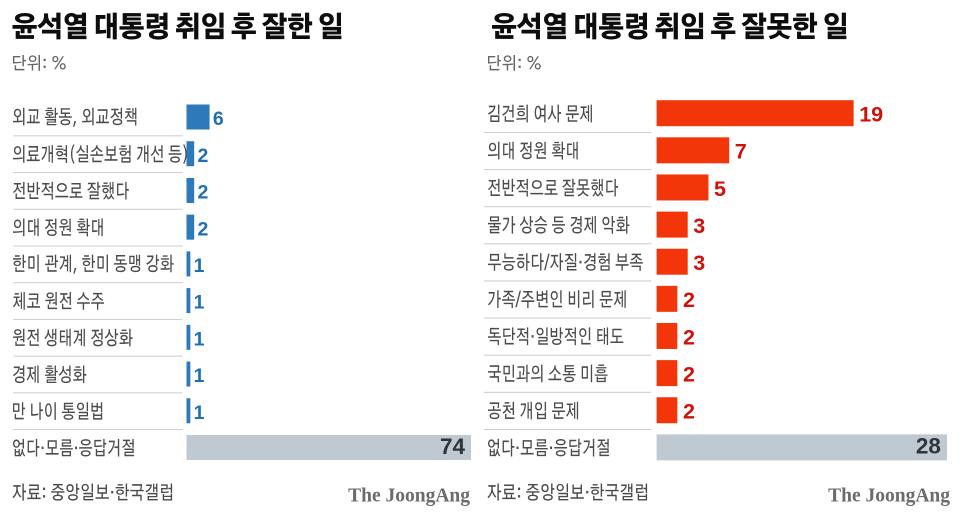 The height and width of the screenshot is (516, 960). Describe the element at coordinates (218, 119) in the screenshot. I see `svg-text: 6` at that location.